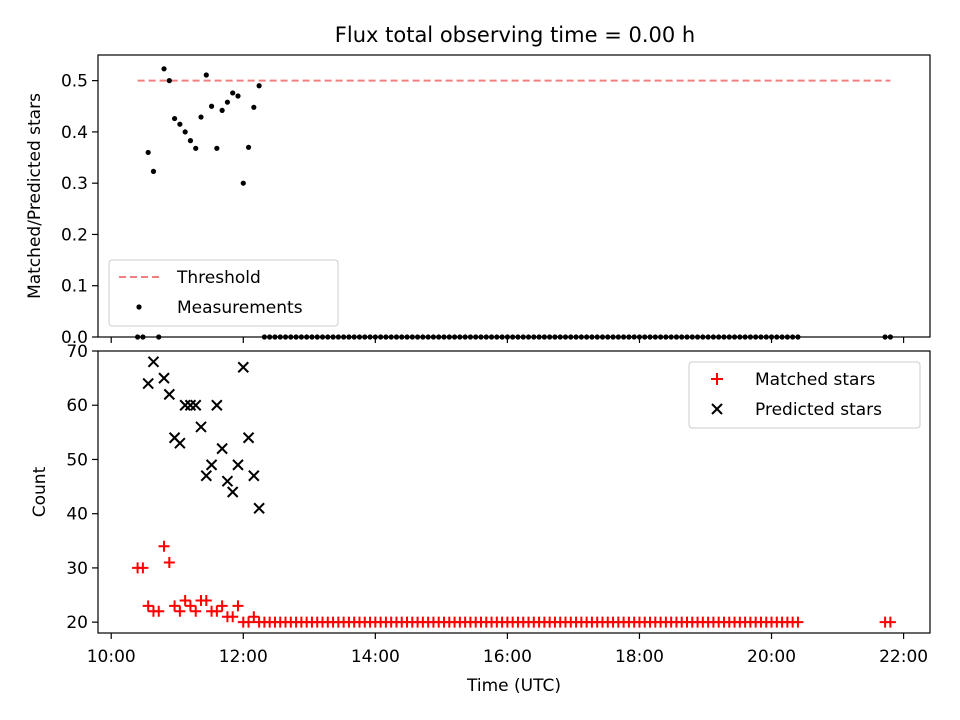 This screenshot has width=960, height=720. I want to click on count-y-tick-label: 50, so click(77, 460).